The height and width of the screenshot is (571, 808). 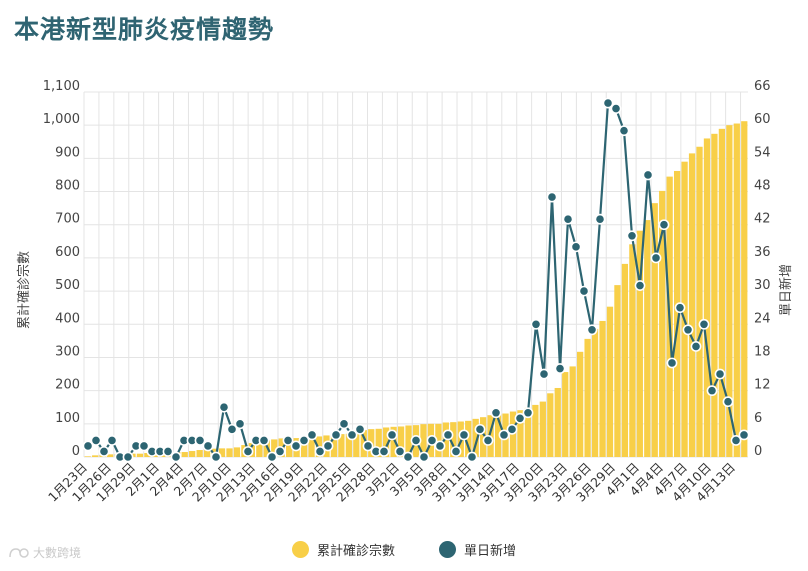 I want to click on legend-item-cumulative: 累計確診宗數, so click(x=343, y=549).